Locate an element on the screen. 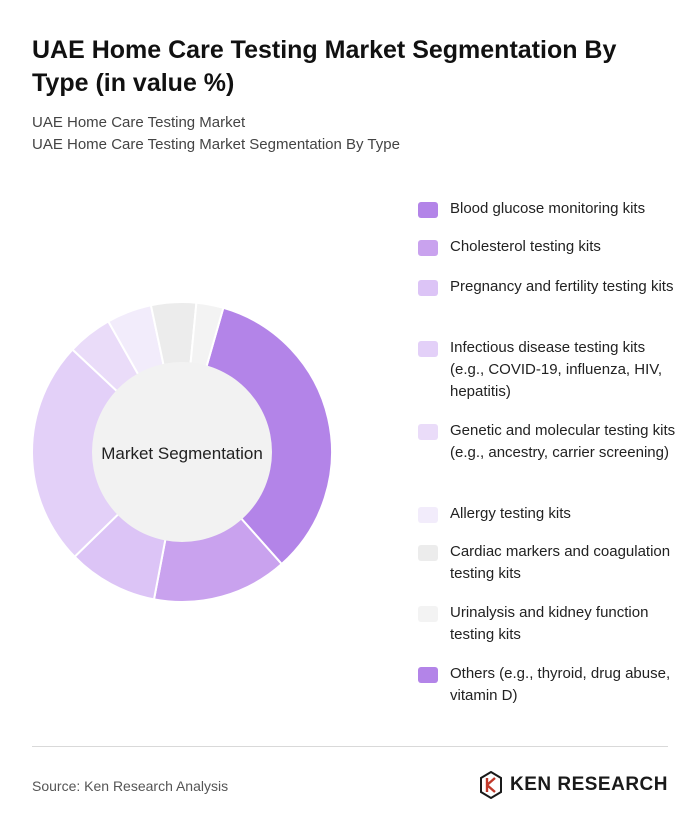 The image size is (700, 832). legend-item: Allergy testing kits is located at coordinates (549, 514).